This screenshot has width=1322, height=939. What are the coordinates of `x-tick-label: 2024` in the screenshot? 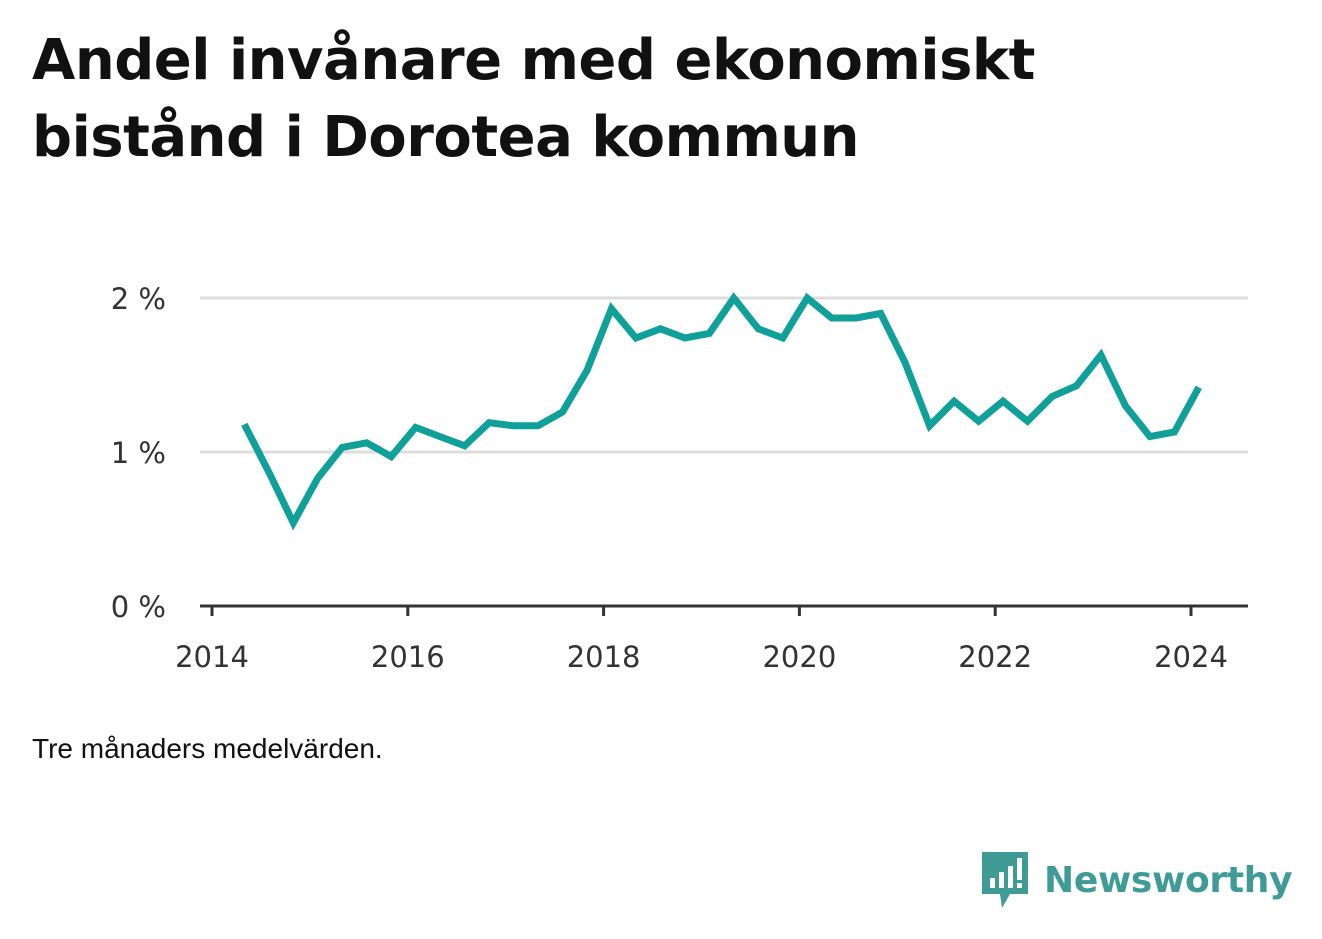 It's located at (1191, 657).